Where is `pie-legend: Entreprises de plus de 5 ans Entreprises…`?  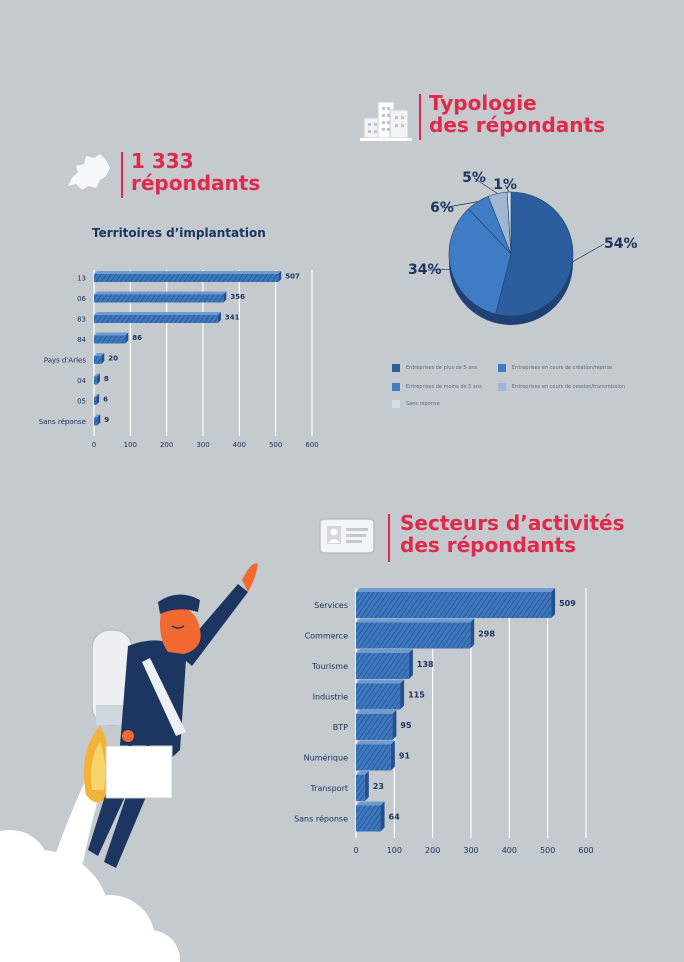 pie-legend: Entreprises de plus de 5 ans Entreprises… is located at coordinates (522, 389).